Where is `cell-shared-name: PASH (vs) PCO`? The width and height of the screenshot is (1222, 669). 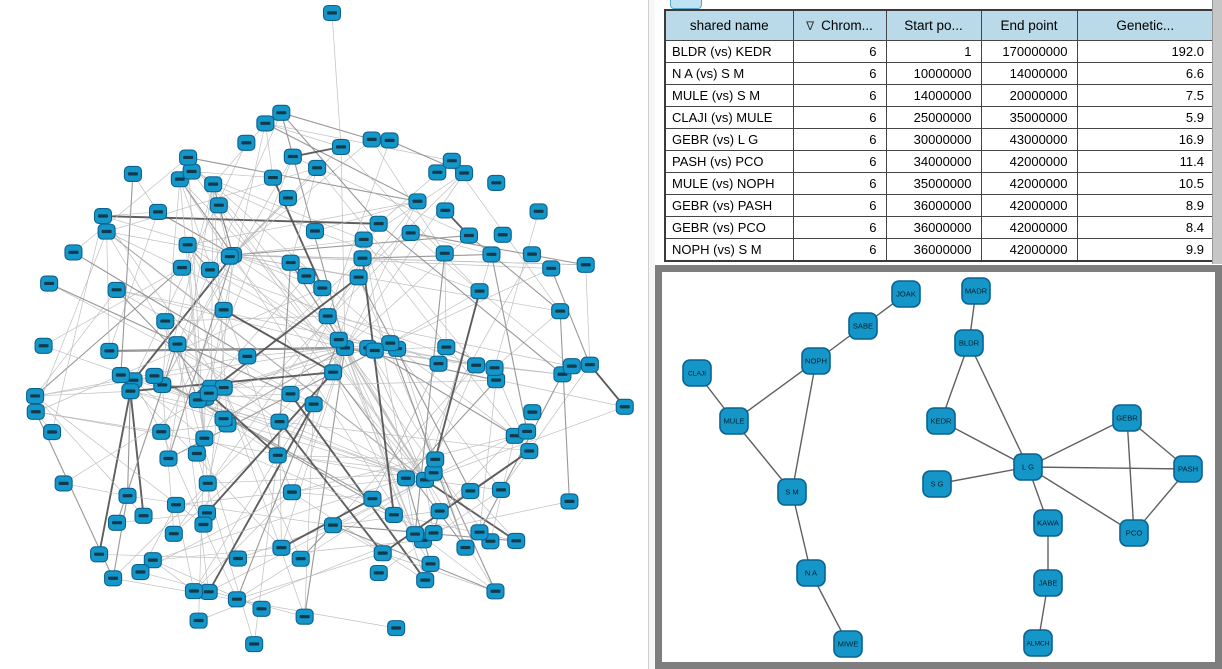
cell-shared-name: PASH (vs) PCO is located at coordinates (729, 161).